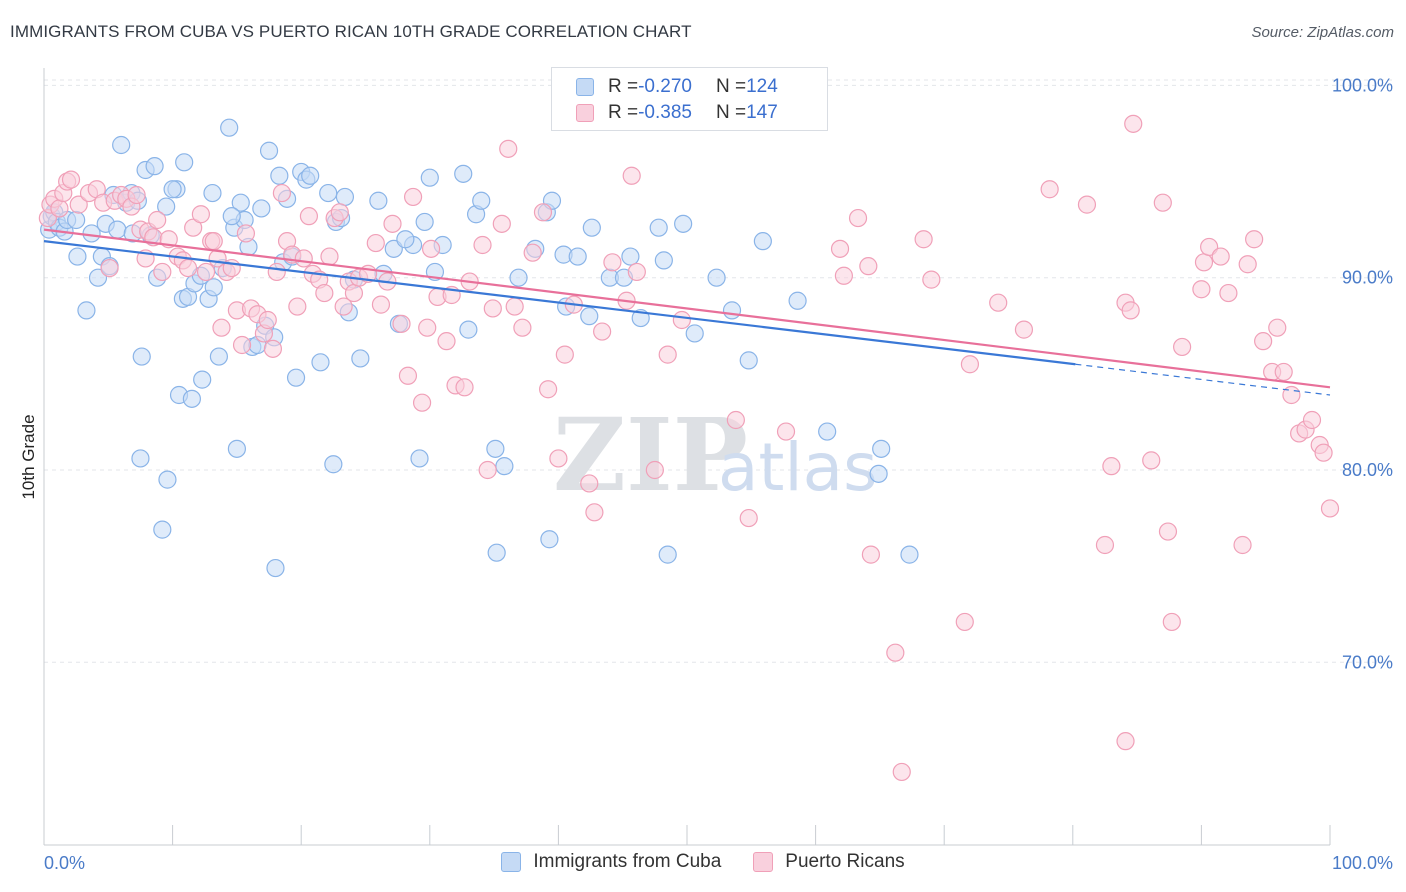 This screenshot has height=892, width=1406. What do you see at coordinates (28, 456) in the screenshot?
I see `y-axis-label: 10th Grade` at bounding box center [28, 456].